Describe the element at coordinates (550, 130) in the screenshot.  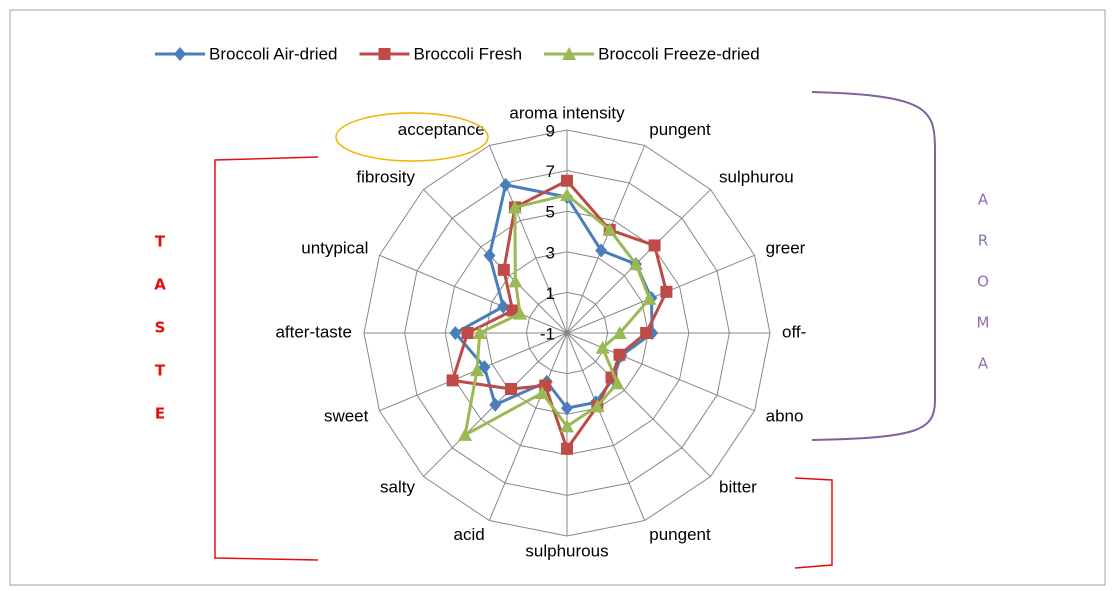
I see `y-tick-label: 9` at that location.